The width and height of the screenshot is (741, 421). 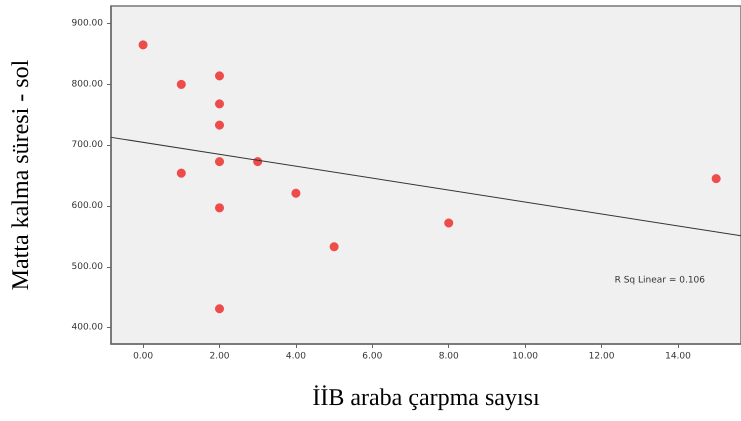 I want to click on y-tick-label: 700.00, so click(x=88, y=145).